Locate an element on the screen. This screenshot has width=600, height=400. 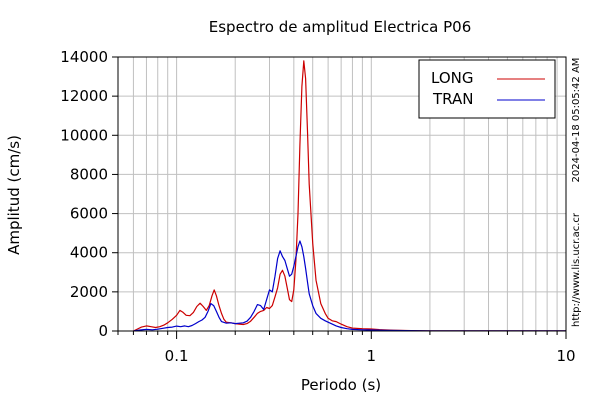
timestamp-text: 2024-04-18 05:05:42 AM is located at coordinates (576, 120).